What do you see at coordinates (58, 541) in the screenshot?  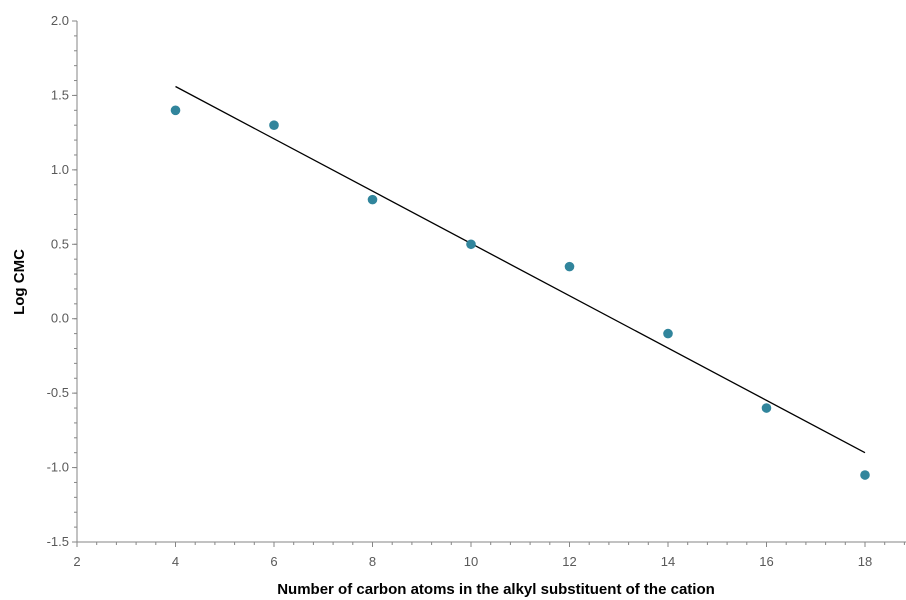 I see `y-tick-label: -1.5` at bounding box center [58, 541].